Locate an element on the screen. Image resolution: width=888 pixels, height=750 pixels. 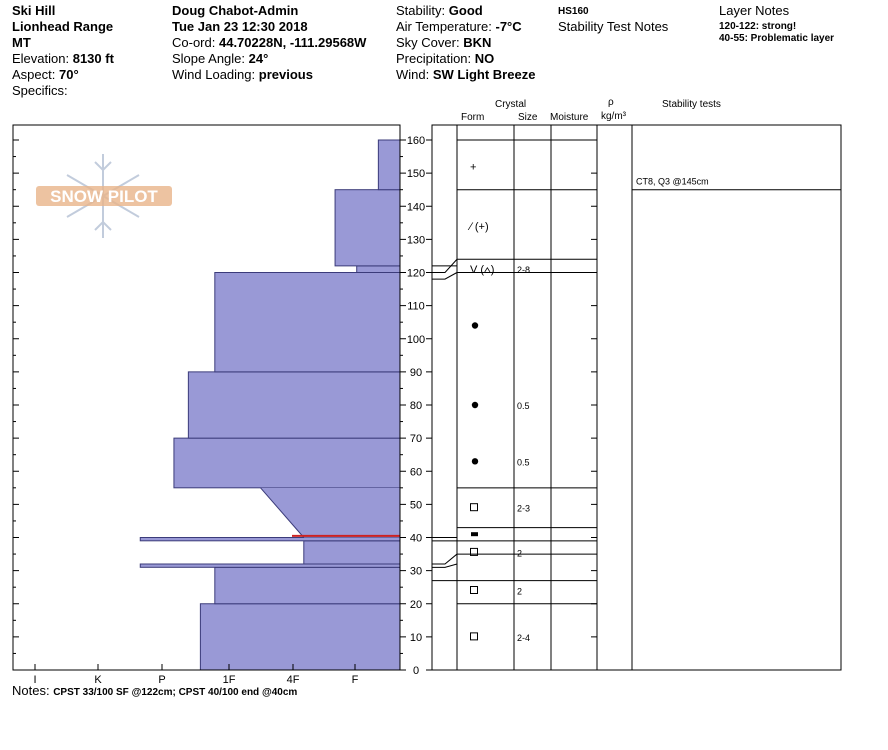
range-name: Lionhead Range is located at coordinates (63, 26).